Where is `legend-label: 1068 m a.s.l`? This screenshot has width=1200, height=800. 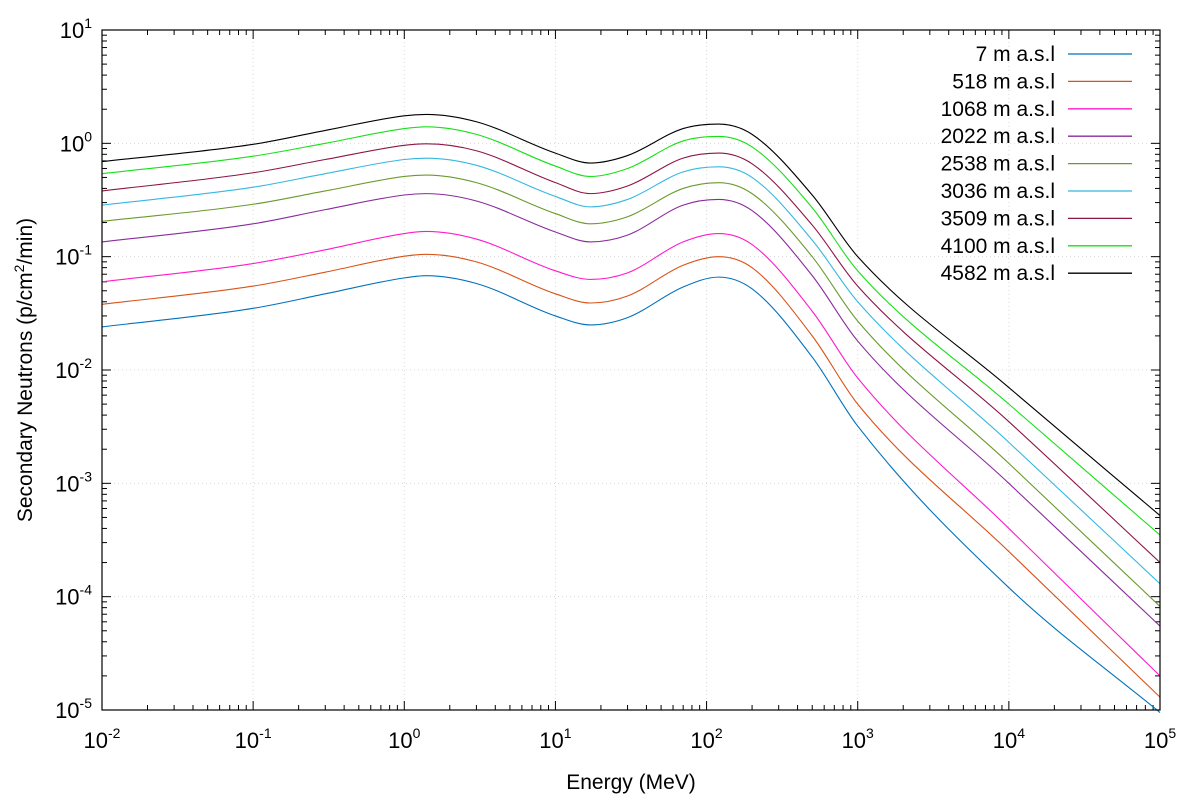 legend-label: 1068 m a.s.l is located at coordinates (998, 109).